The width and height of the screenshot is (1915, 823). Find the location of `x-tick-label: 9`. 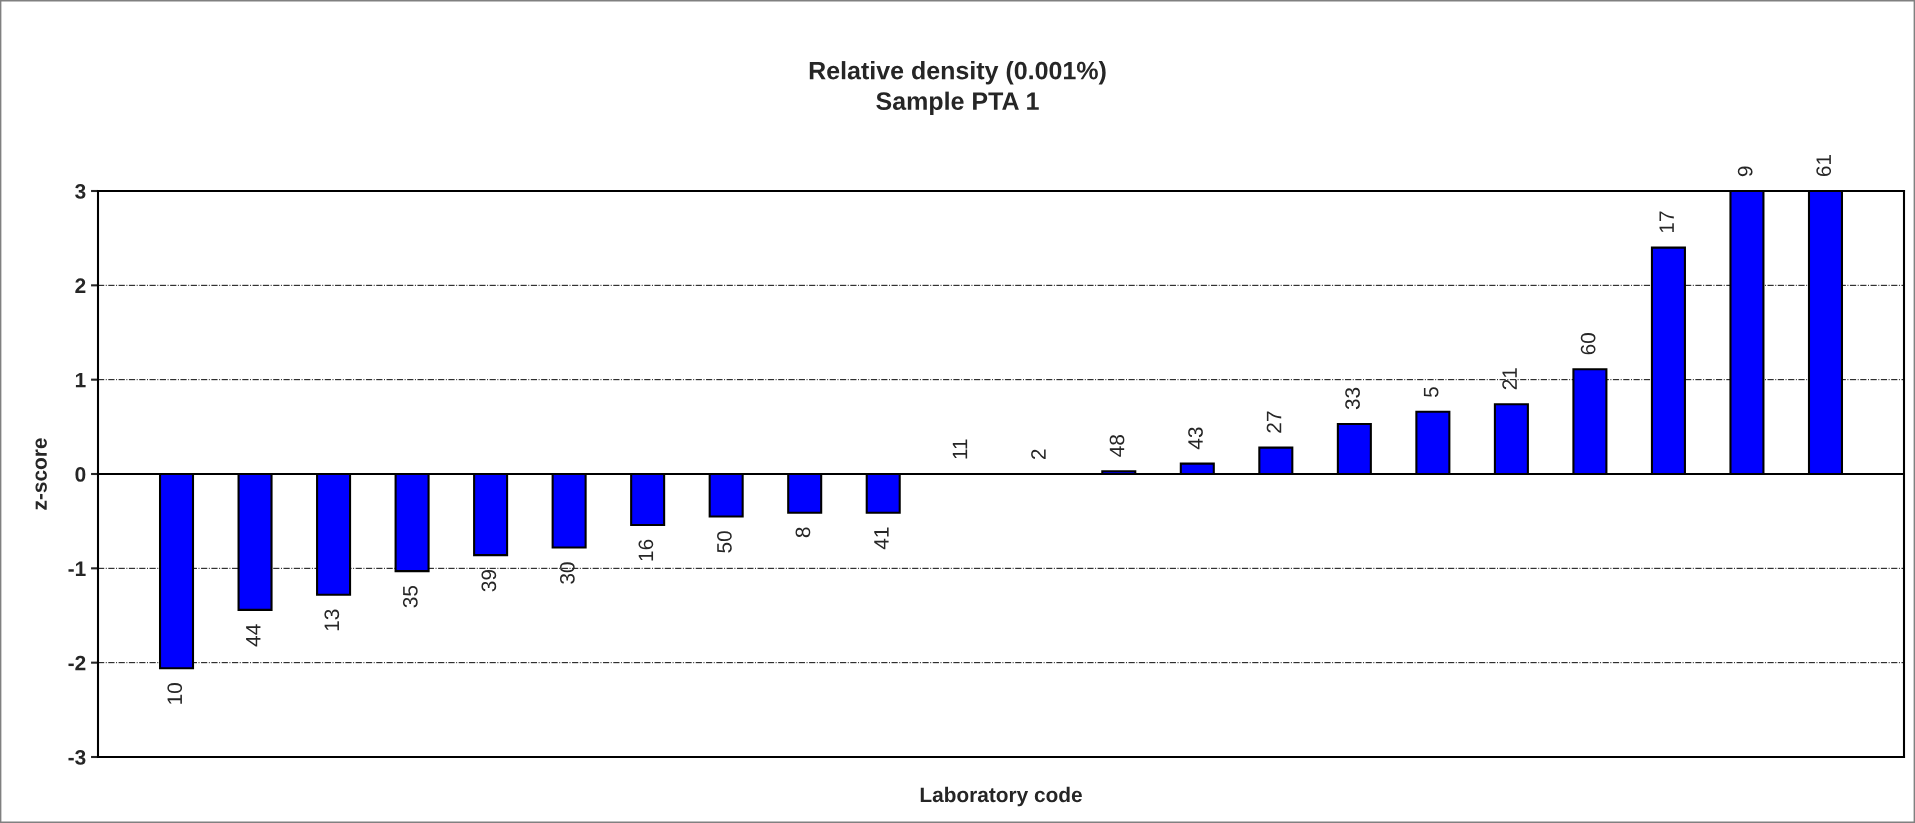

x-tick-label: 9 is located at coordinates (1745, 171).